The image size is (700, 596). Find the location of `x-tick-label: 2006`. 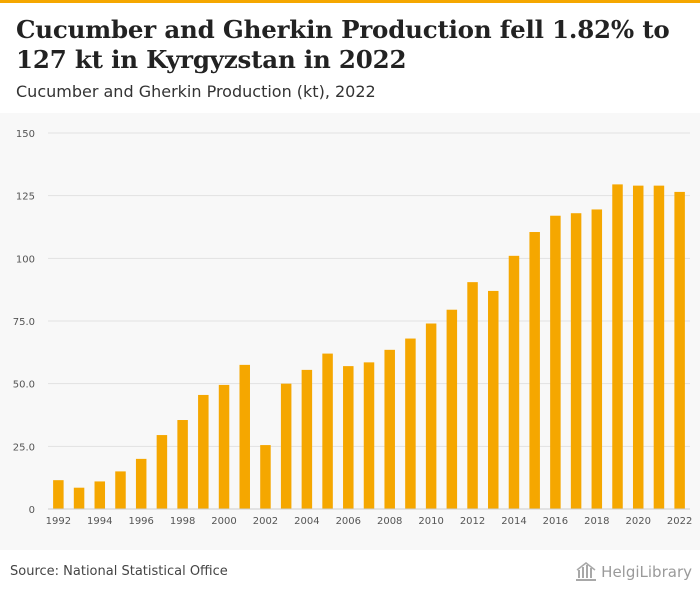

x-tick-label: 2006 is located at coordinates (348, 521).